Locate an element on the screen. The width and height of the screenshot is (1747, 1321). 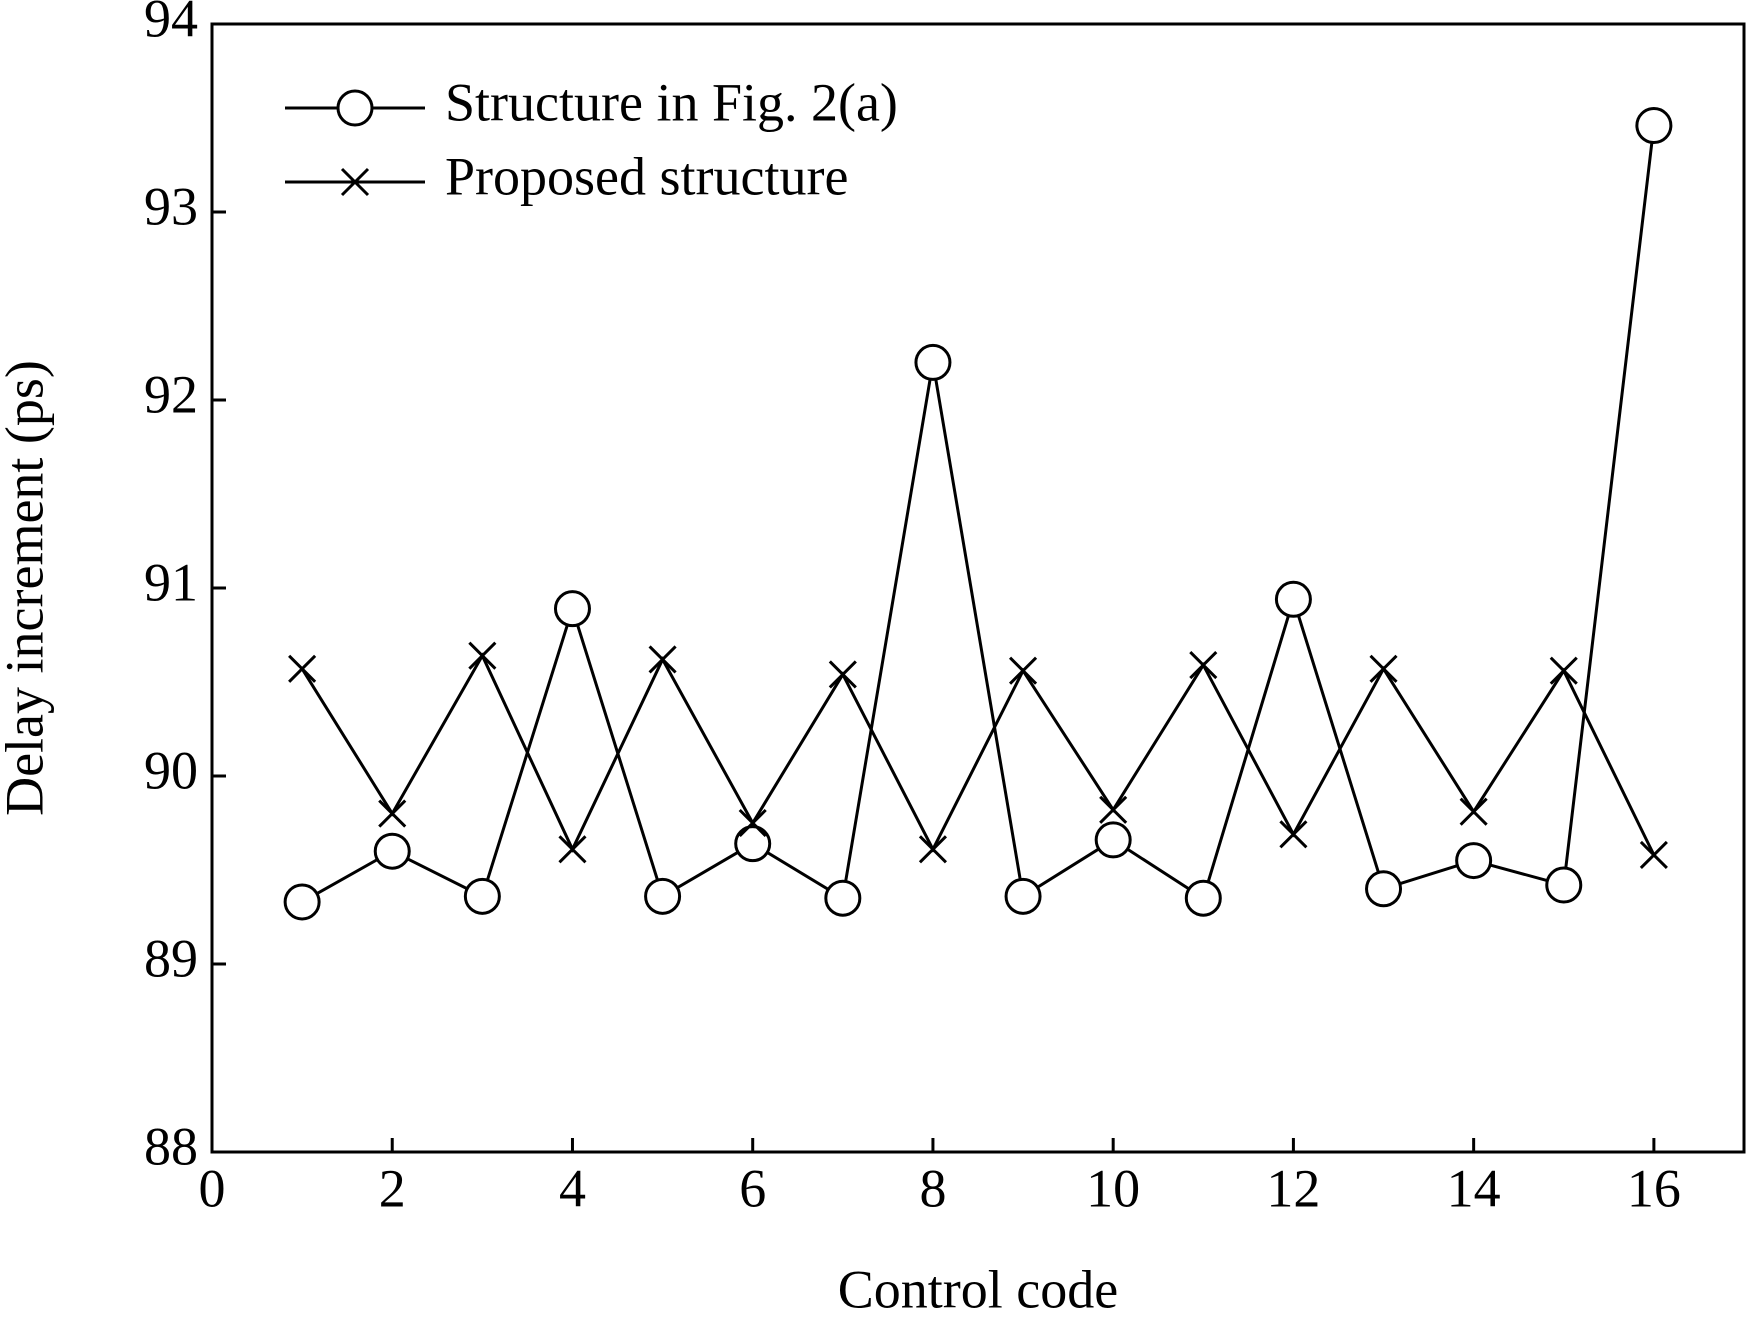
legend-label: Proposed structure is located at coordinates (646, 176).